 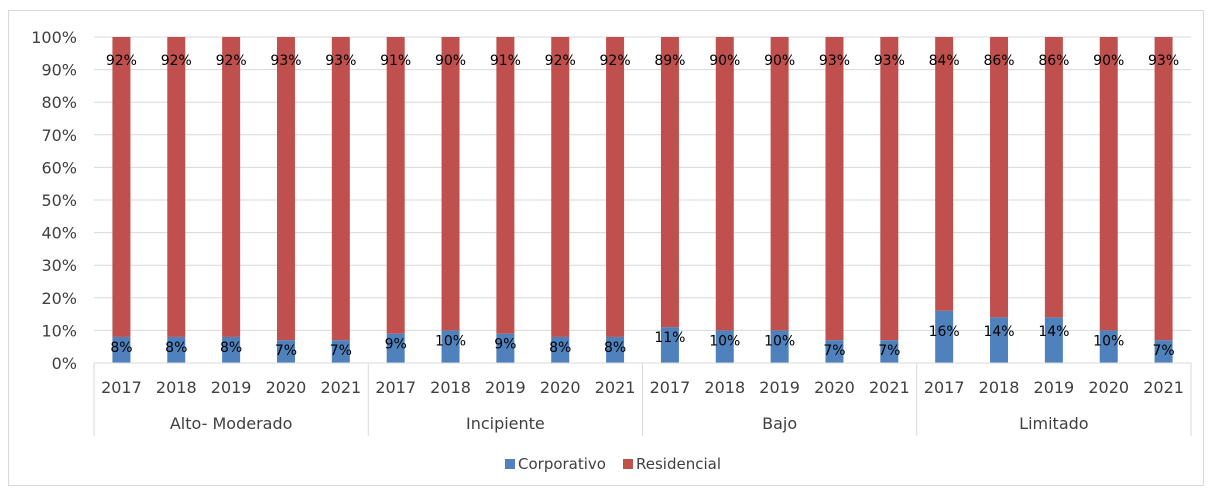 I want to click on group-label: Alto- Moderado, so click(x=231, y=423).